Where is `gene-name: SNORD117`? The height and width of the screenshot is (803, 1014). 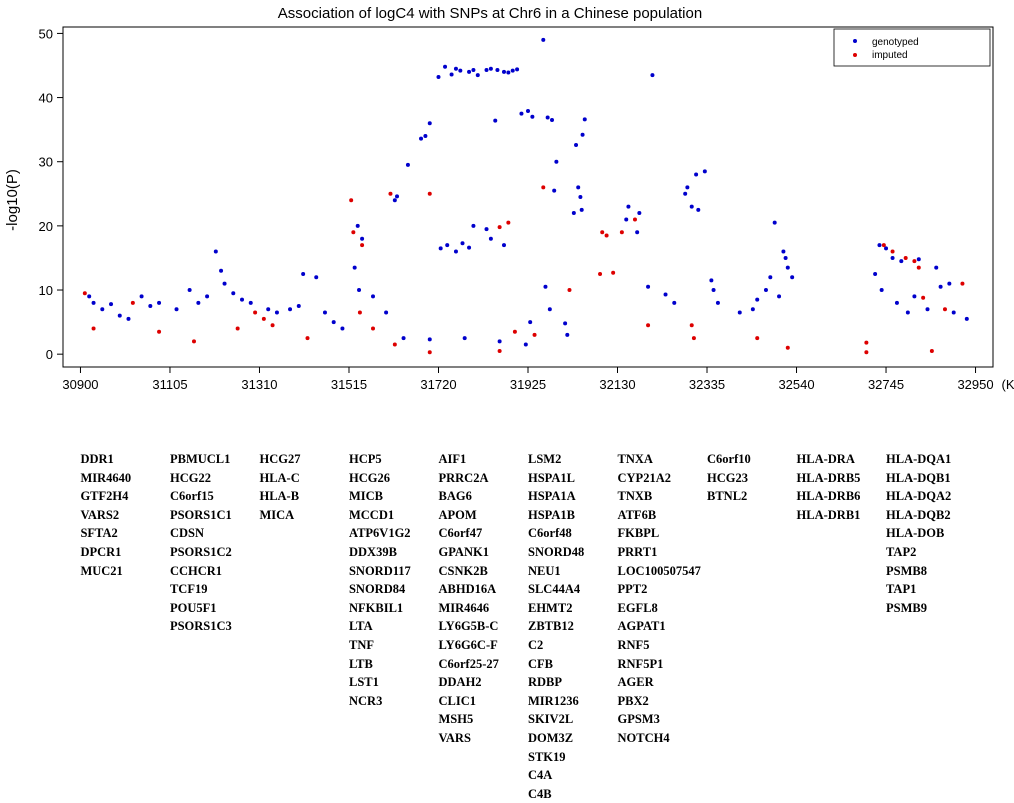 gene-name: SNORD117 is located at coordinates (379, 570).